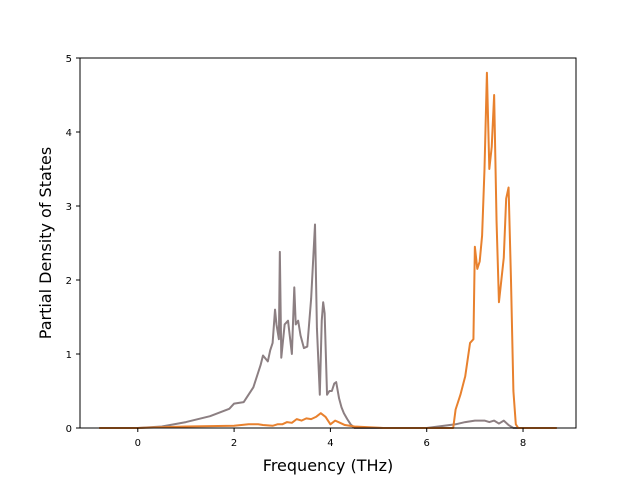  I want to click on y-tick-label: 5, so click(69, 59).